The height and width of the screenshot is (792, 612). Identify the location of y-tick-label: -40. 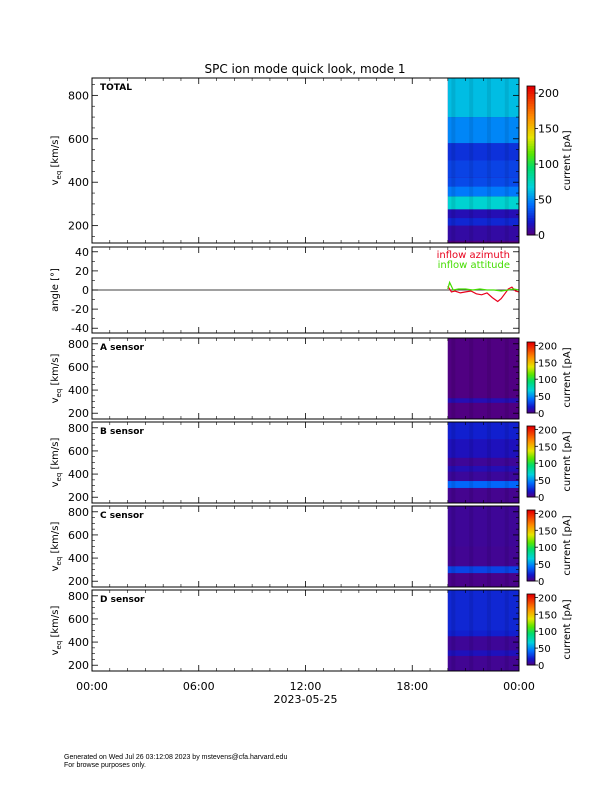
(80, 328).